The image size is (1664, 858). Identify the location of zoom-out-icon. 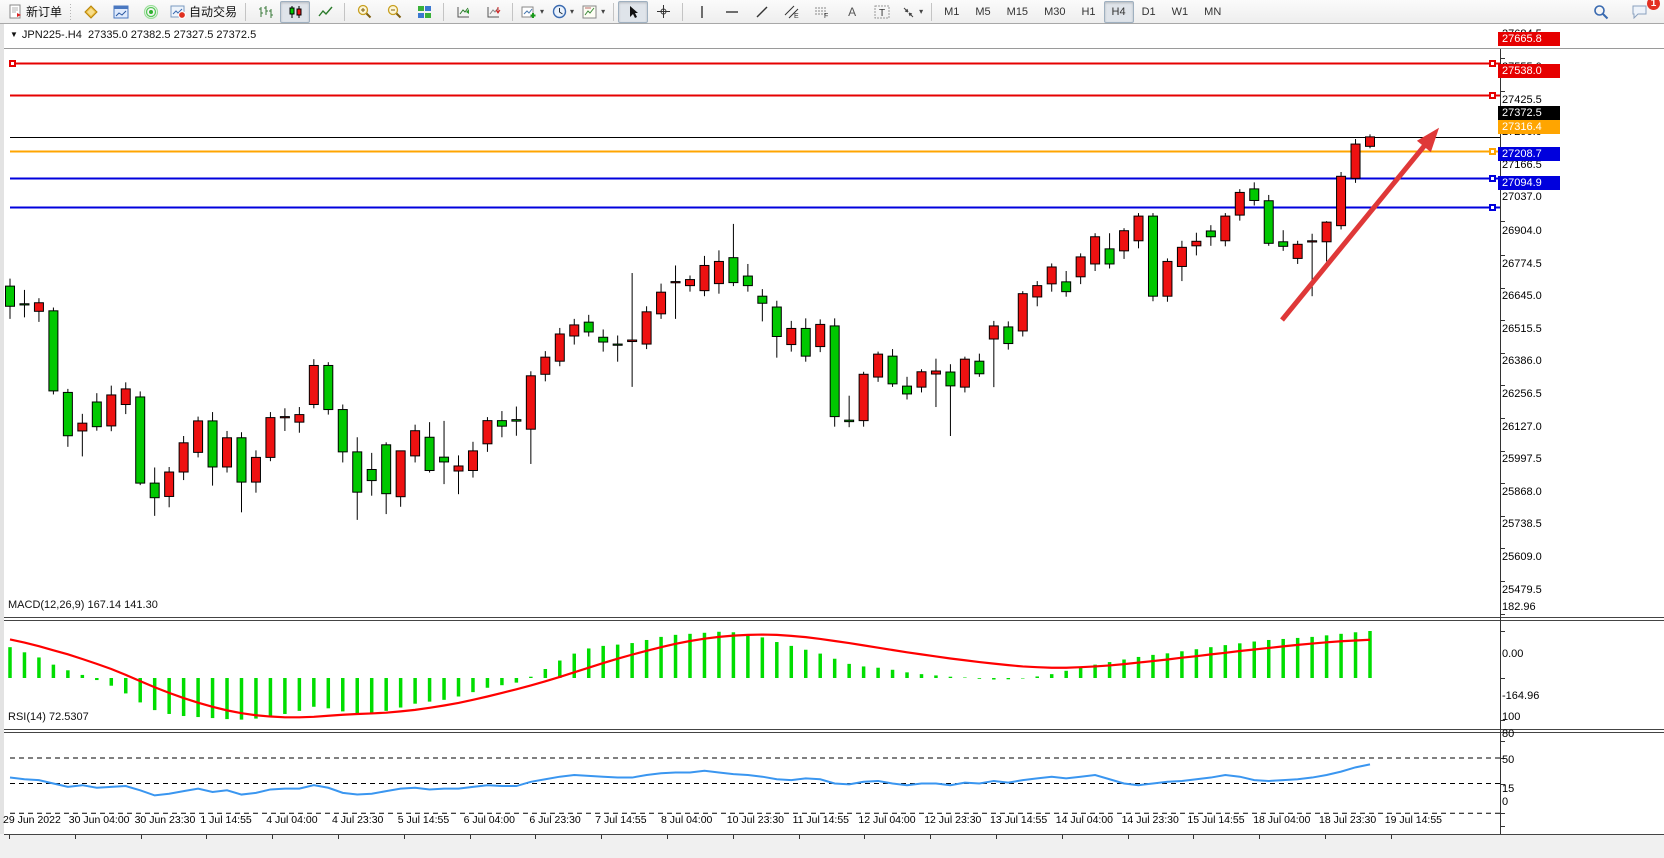
(394, 11).